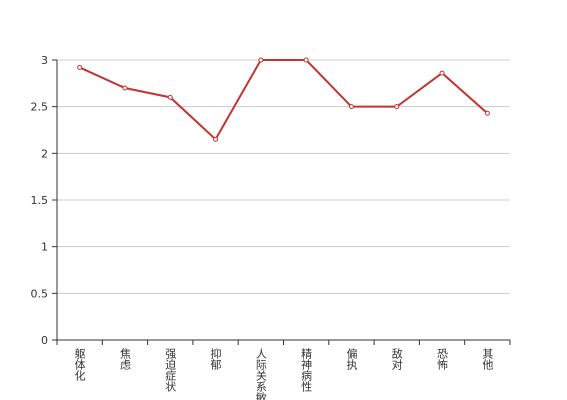  What do you see at coordinates (306, 370) in the screenshot?
I see `x-tick-label: 精神病性` at bounding box center [306, 370].